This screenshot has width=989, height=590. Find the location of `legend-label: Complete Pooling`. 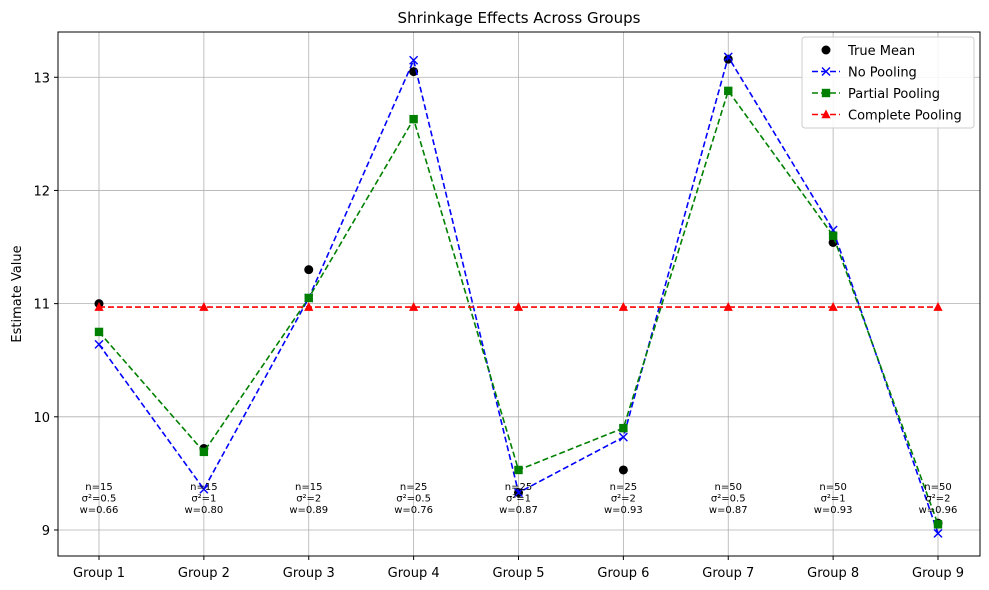

legend-label: Complete Pooling is located at coordinates (905, 116).